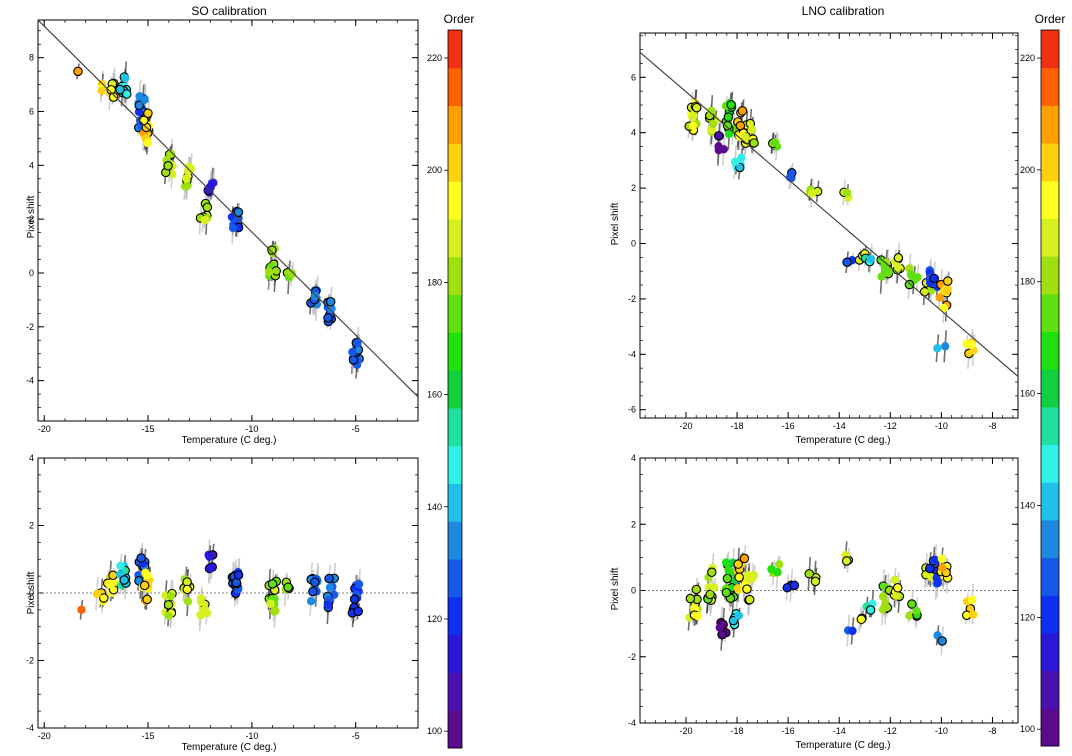 This screenshot has width=1072, height=756. I want to click on y-tick-label: -2, so click(30, 327).